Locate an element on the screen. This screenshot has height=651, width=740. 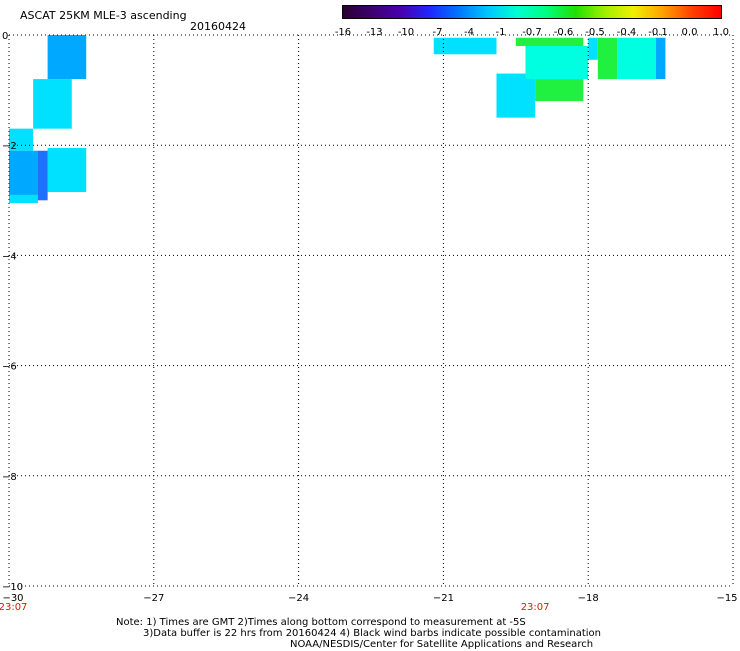
colorbar-tick-label: -7 is located at coordinates (437, 32).